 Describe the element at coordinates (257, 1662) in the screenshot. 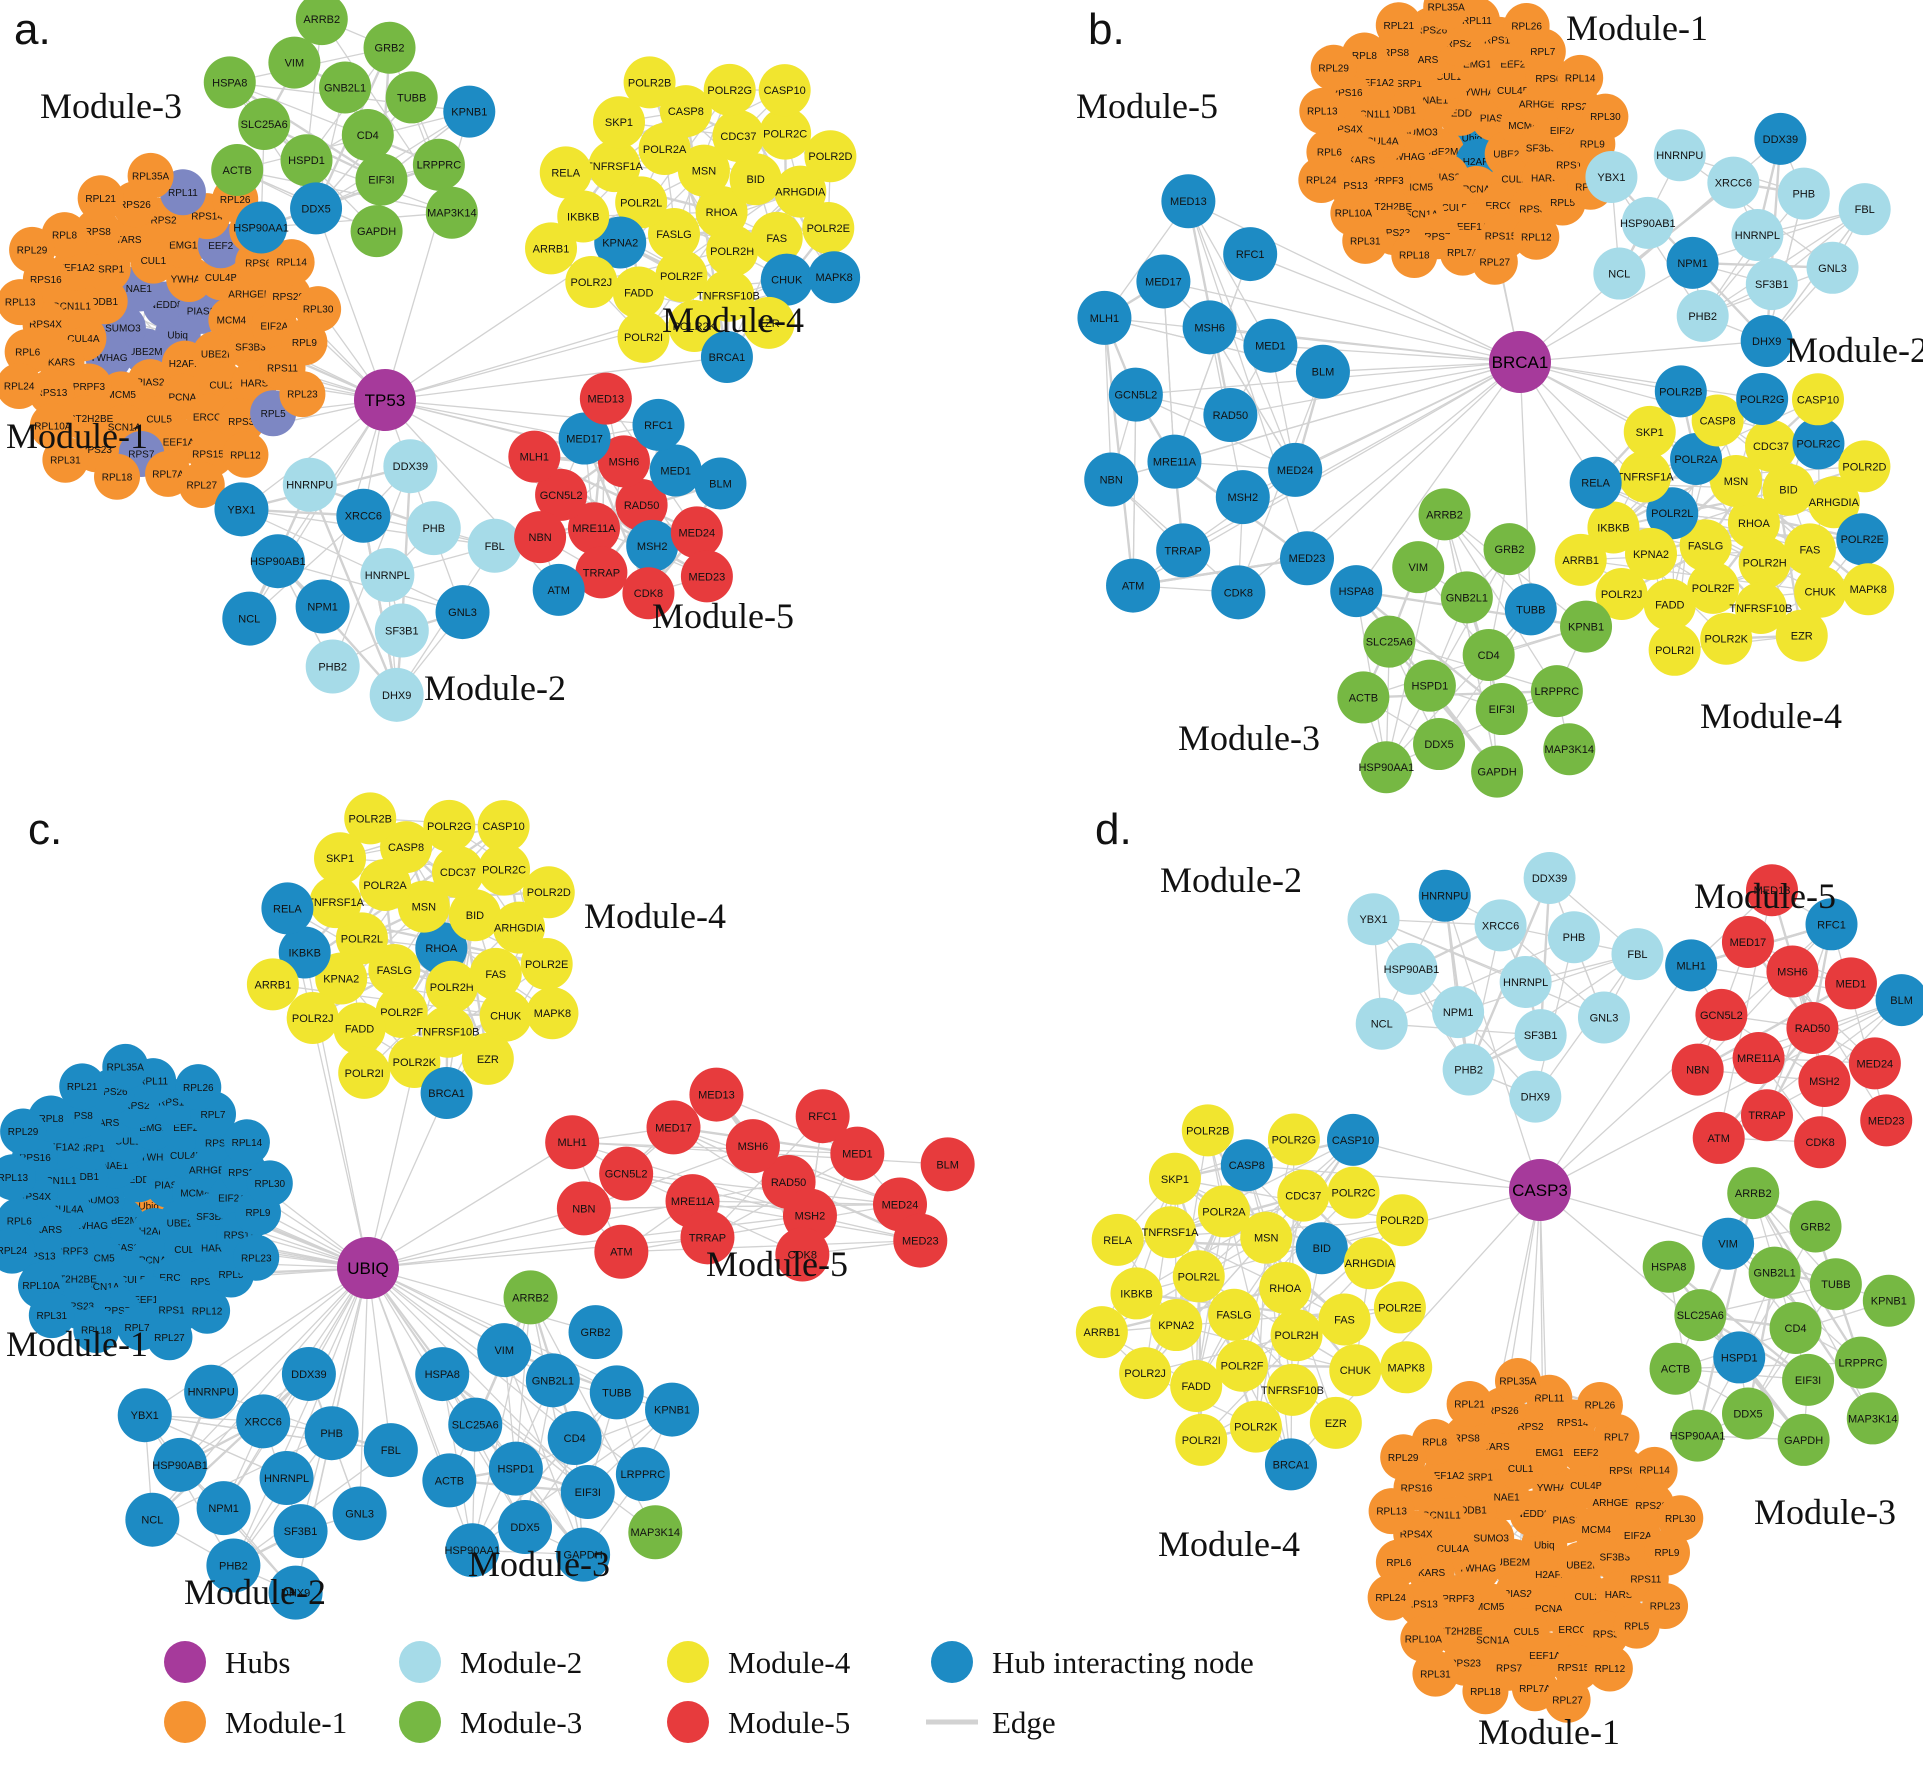

I see `legend-label-hub: Hubs` at that location.